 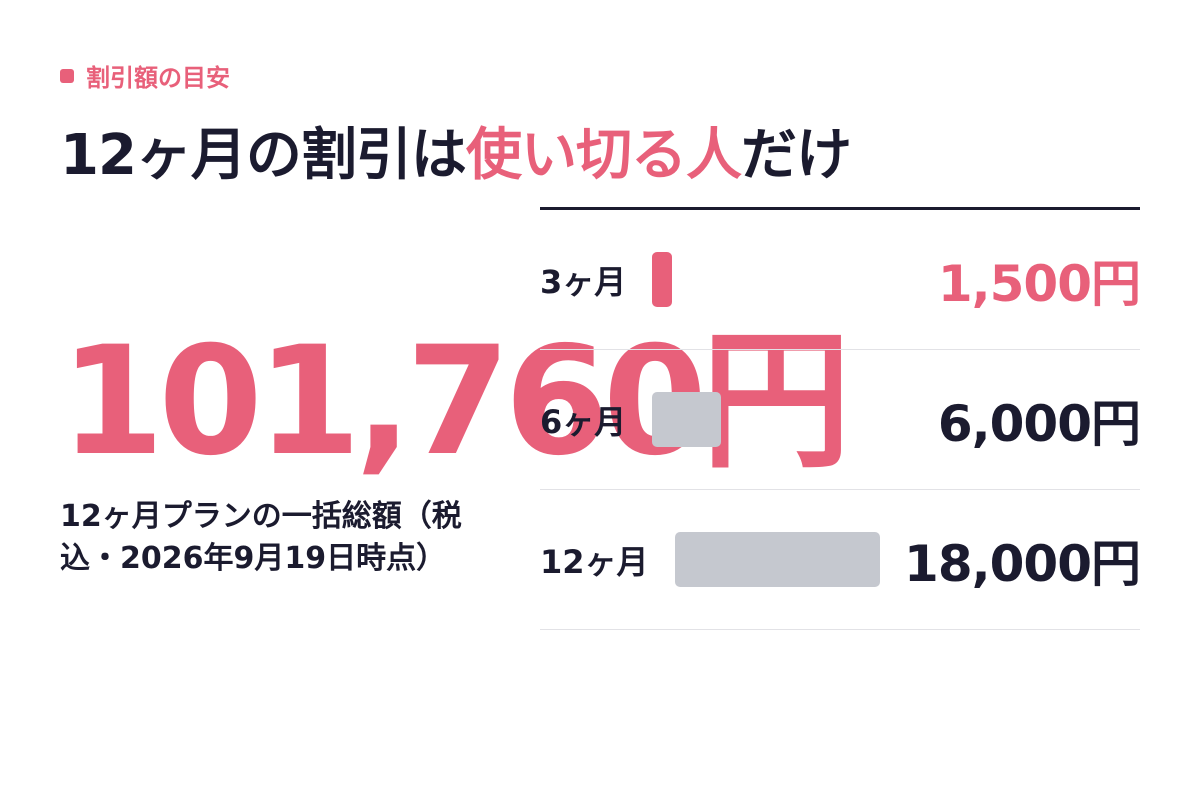 I want to click on eyebrow: 割引額の目安, so click(x=145, y=75).